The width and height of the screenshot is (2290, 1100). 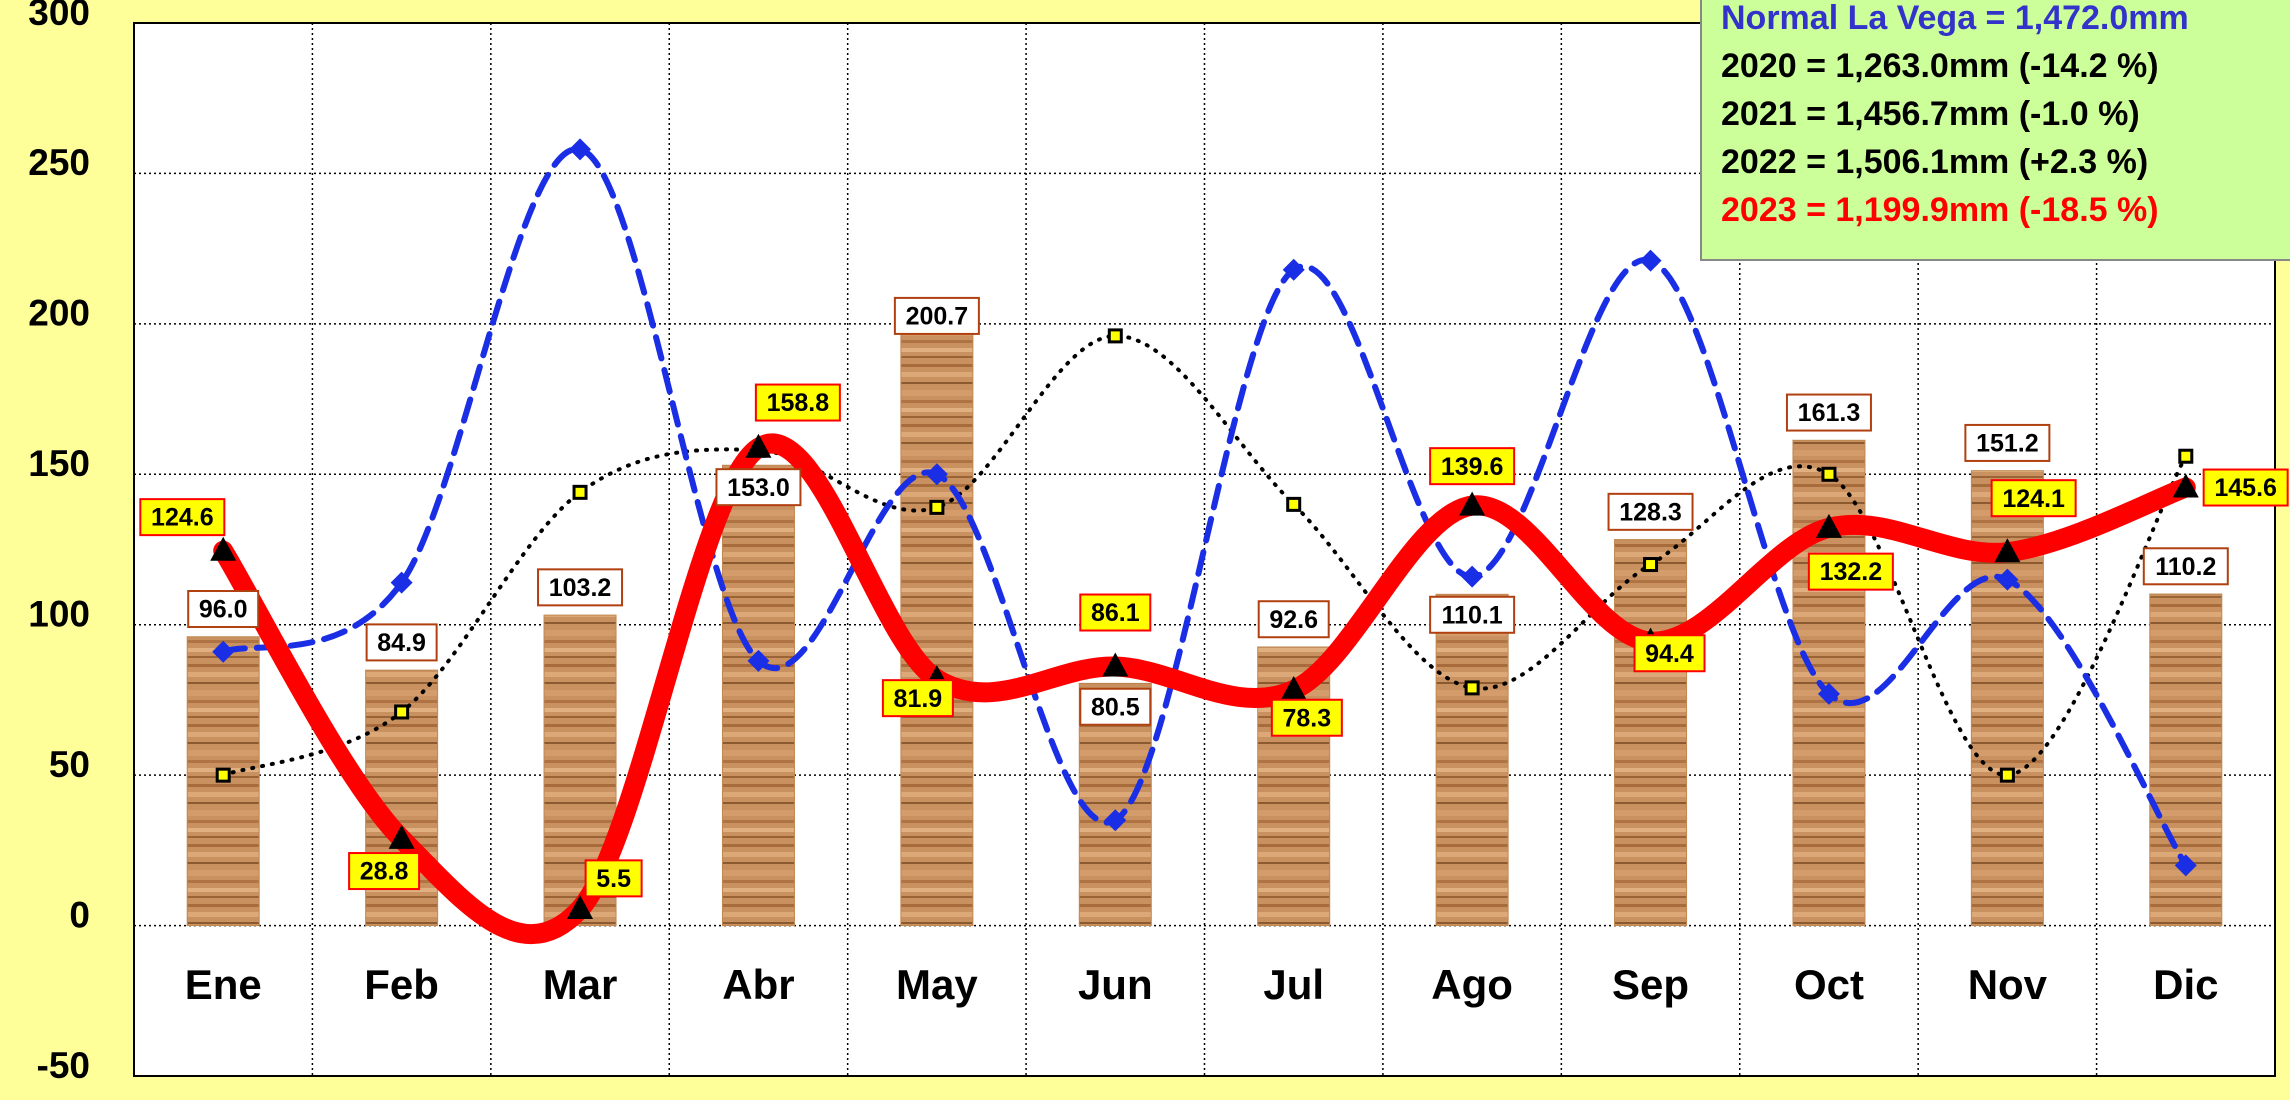 I want to click on data-label-group: 110.2, so click(x=2185, y=566).